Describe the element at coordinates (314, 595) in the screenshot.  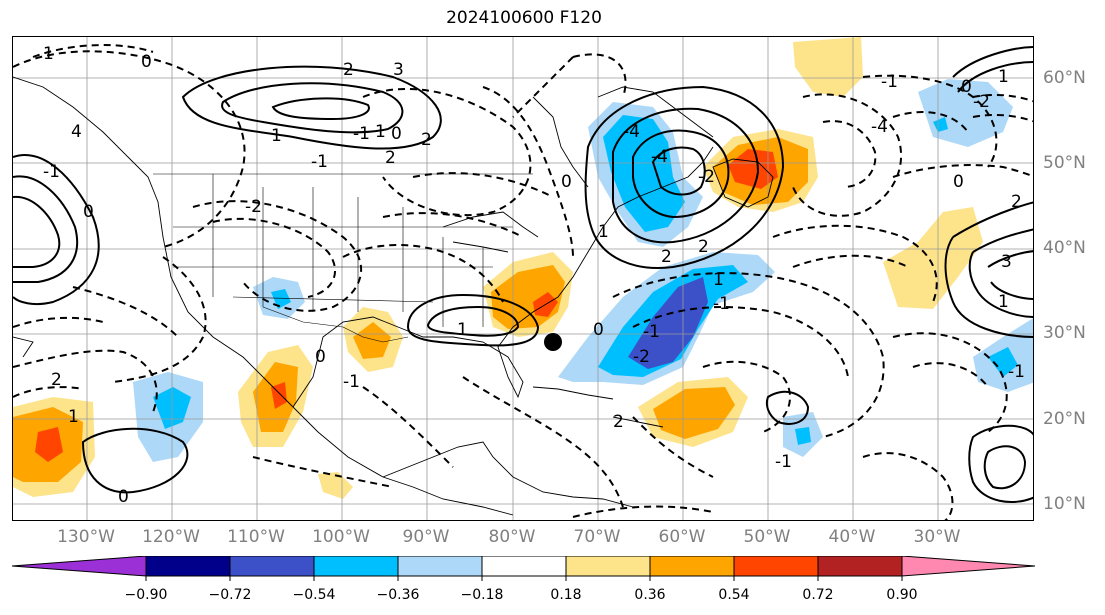
I see `colorbar-tick-label: −0.54` at that location.